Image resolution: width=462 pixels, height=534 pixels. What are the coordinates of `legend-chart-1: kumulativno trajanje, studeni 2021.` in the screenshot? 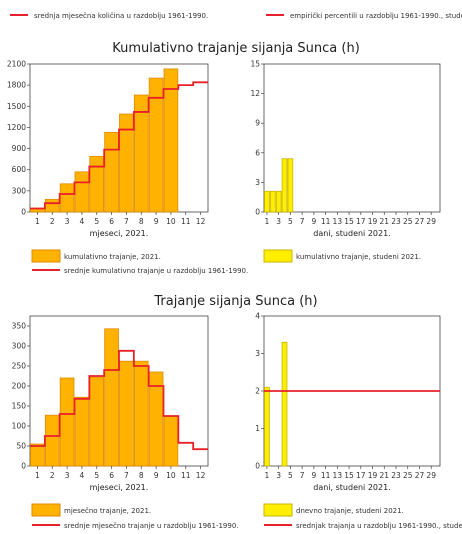 It's located at (342, 256).